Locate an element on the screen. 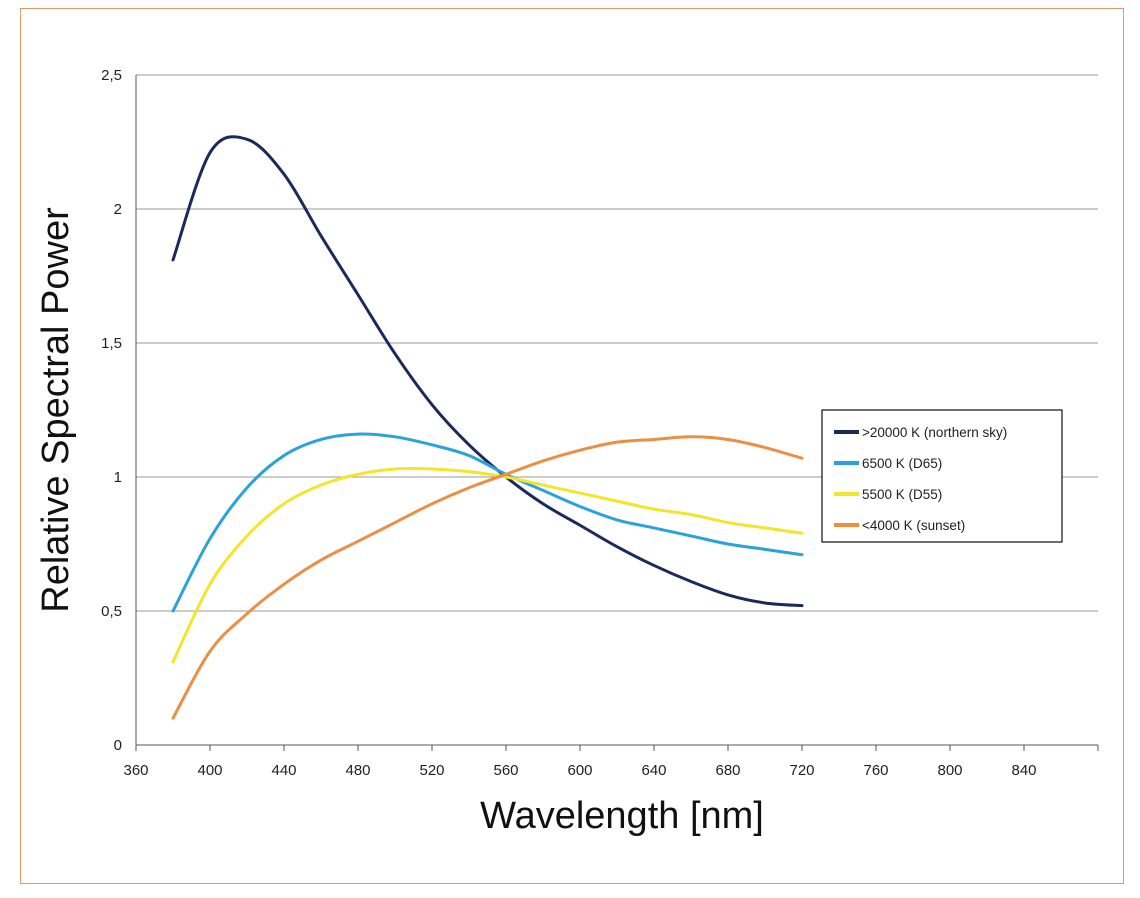 The width and height of the screenshot is (1140, 898). x-tick-label: 800 is located at coordinates (949, 770).